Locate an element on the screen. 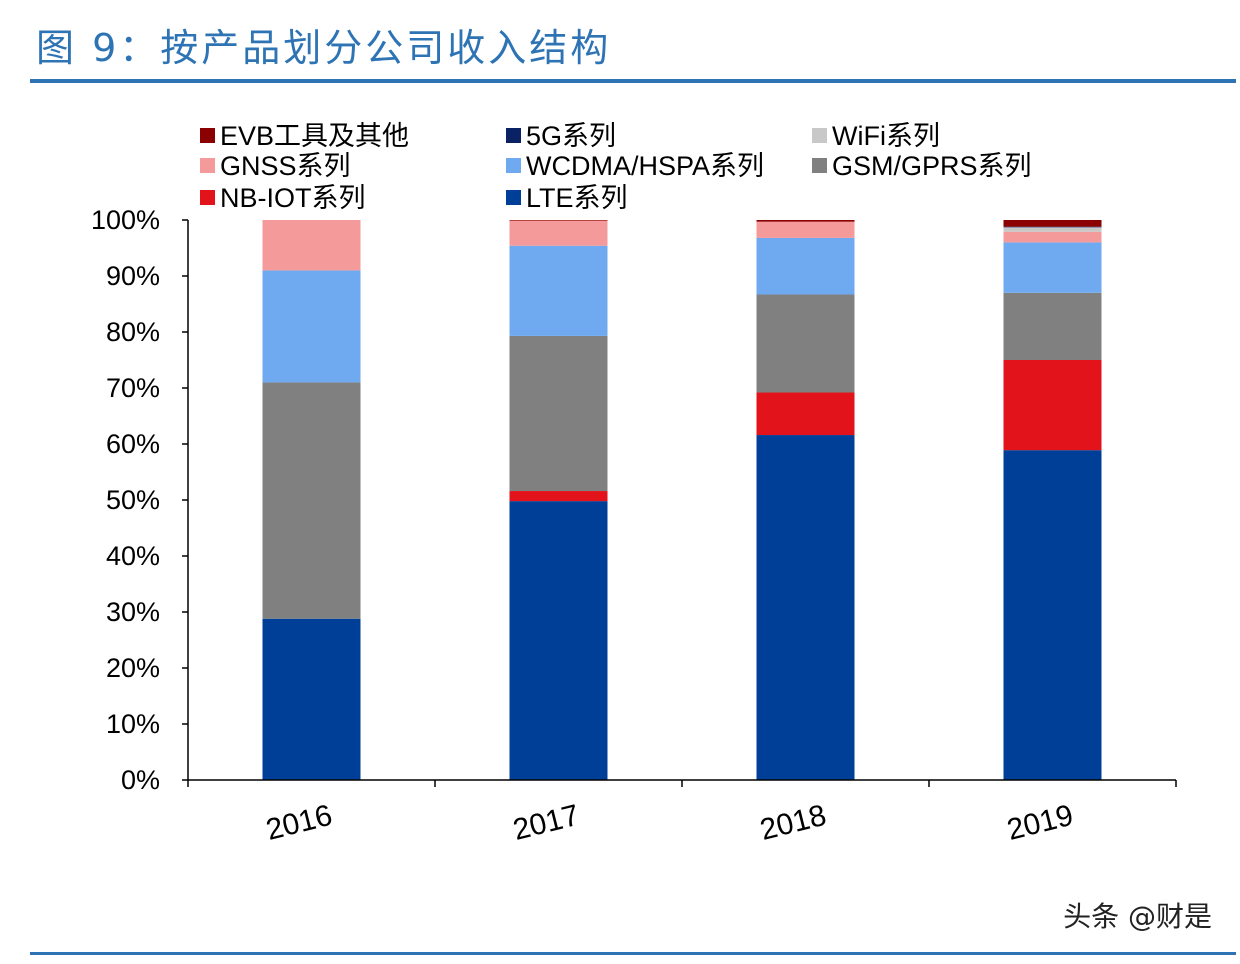 The height and width of the screenshot is (964, 1240). y-tick-label: 90% is located at coordinates (133, 276).